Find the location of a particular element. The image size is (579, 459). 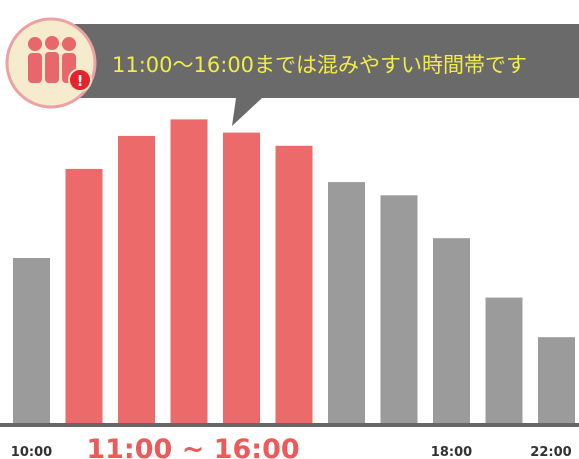

tick-label-2200: 22:00 is located at coordinates (550, 452).